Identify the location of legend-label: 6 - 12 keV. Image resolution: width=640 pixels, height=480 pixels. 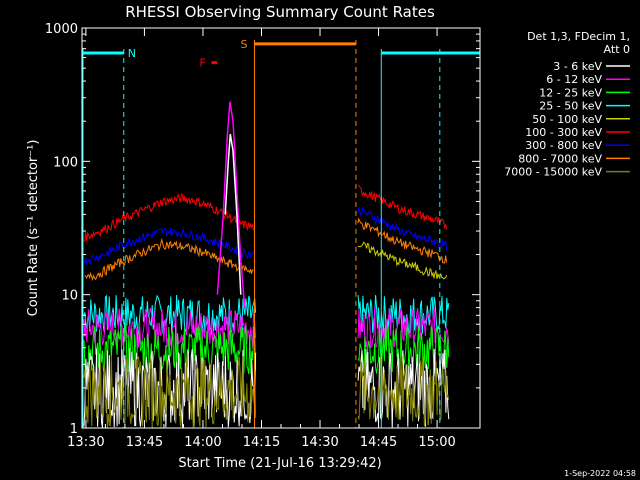
(574, 79).